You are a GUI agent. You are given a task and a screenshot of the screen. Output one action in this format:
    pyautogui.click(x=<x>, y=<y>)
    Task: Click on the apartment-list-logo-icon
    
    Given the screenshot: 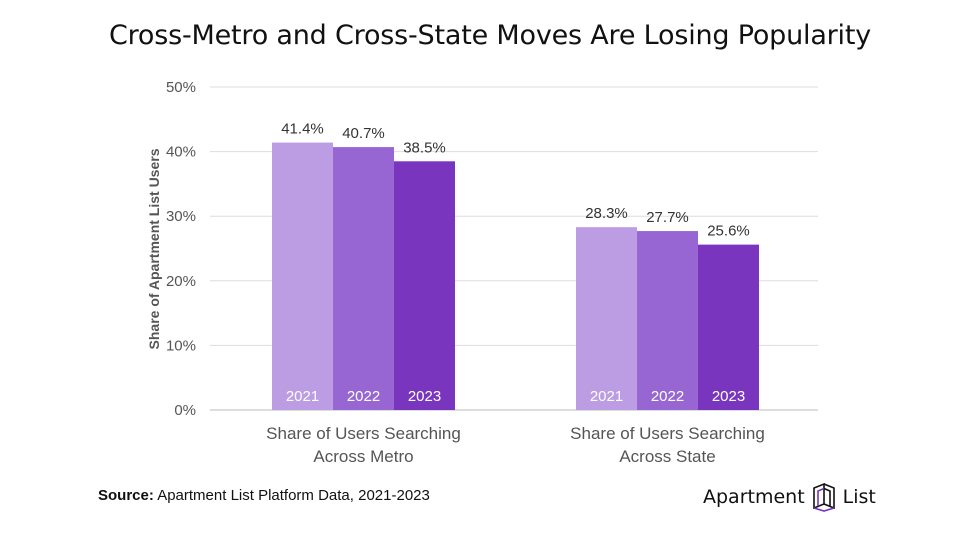 What is the action you would take?
    pyautogui.click(x=823, y=497)
    